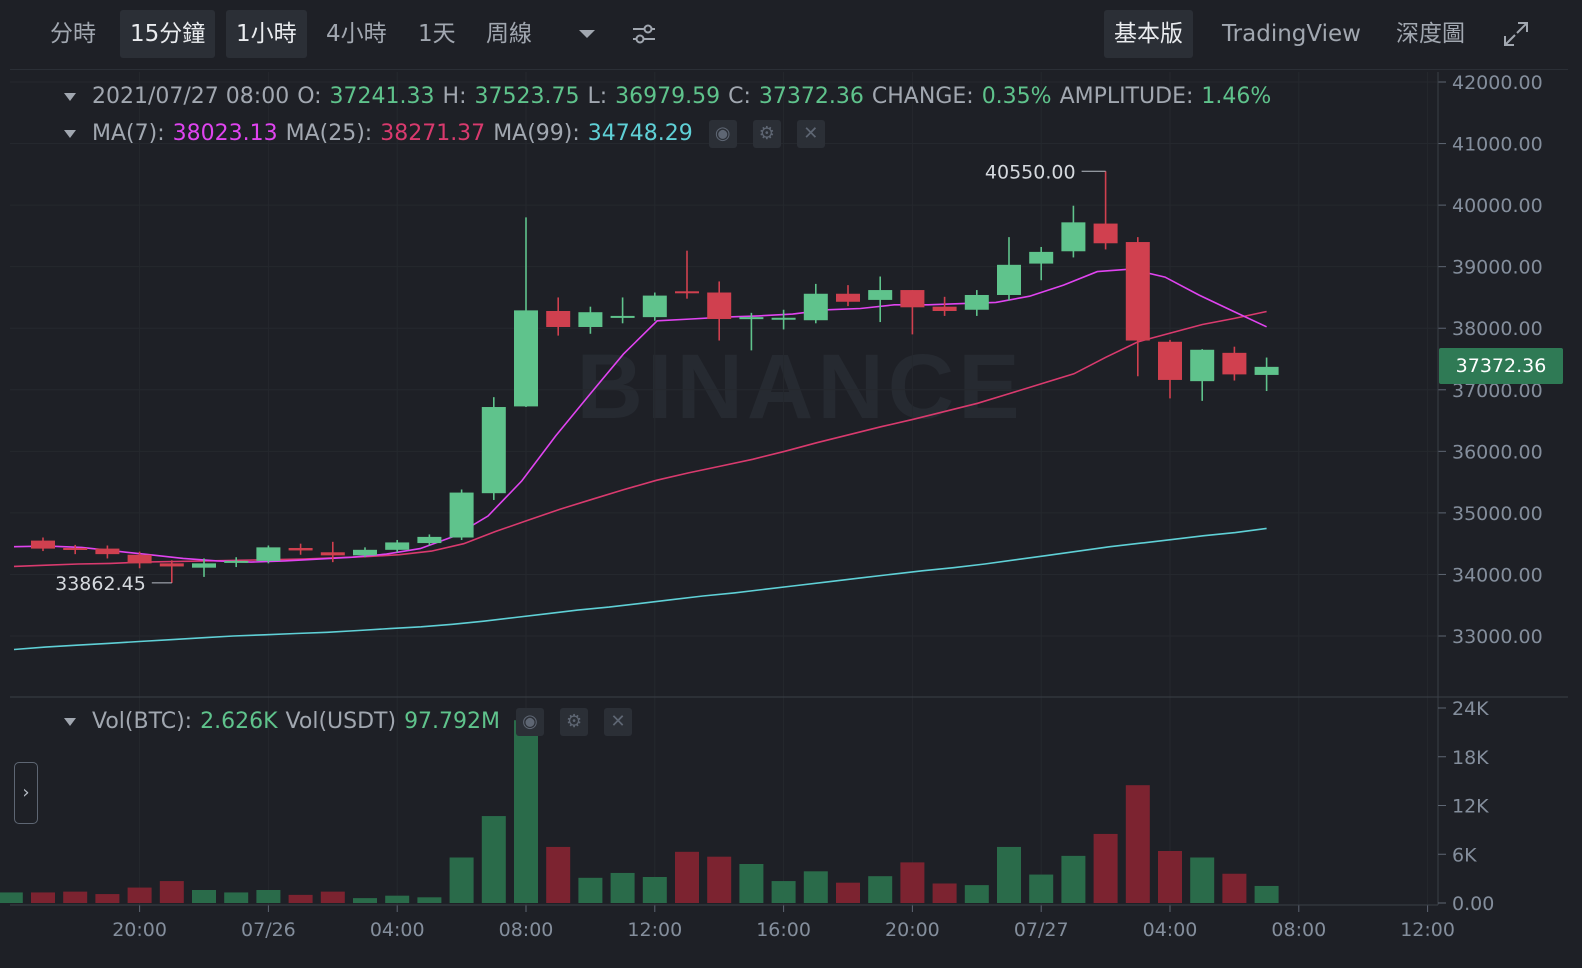  Describe the element at coordinates (26, 793) in the screenshot. I see `expand-panel-button: ›` at that location.